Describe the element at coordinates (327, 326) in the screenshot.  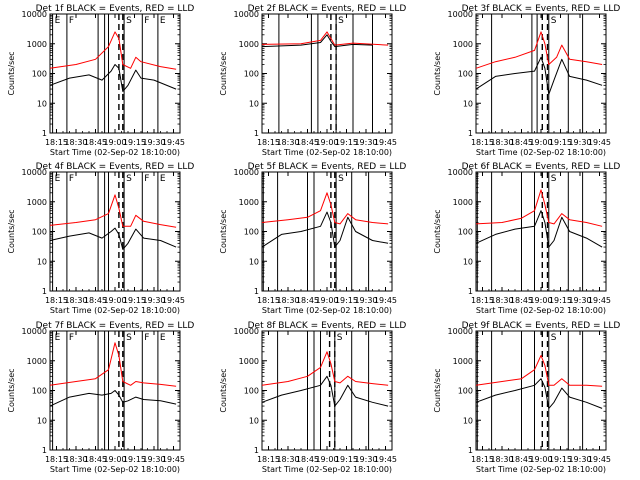
I see `chart-title: Det 8f BLACK = Events, RED = LLD` at that location.